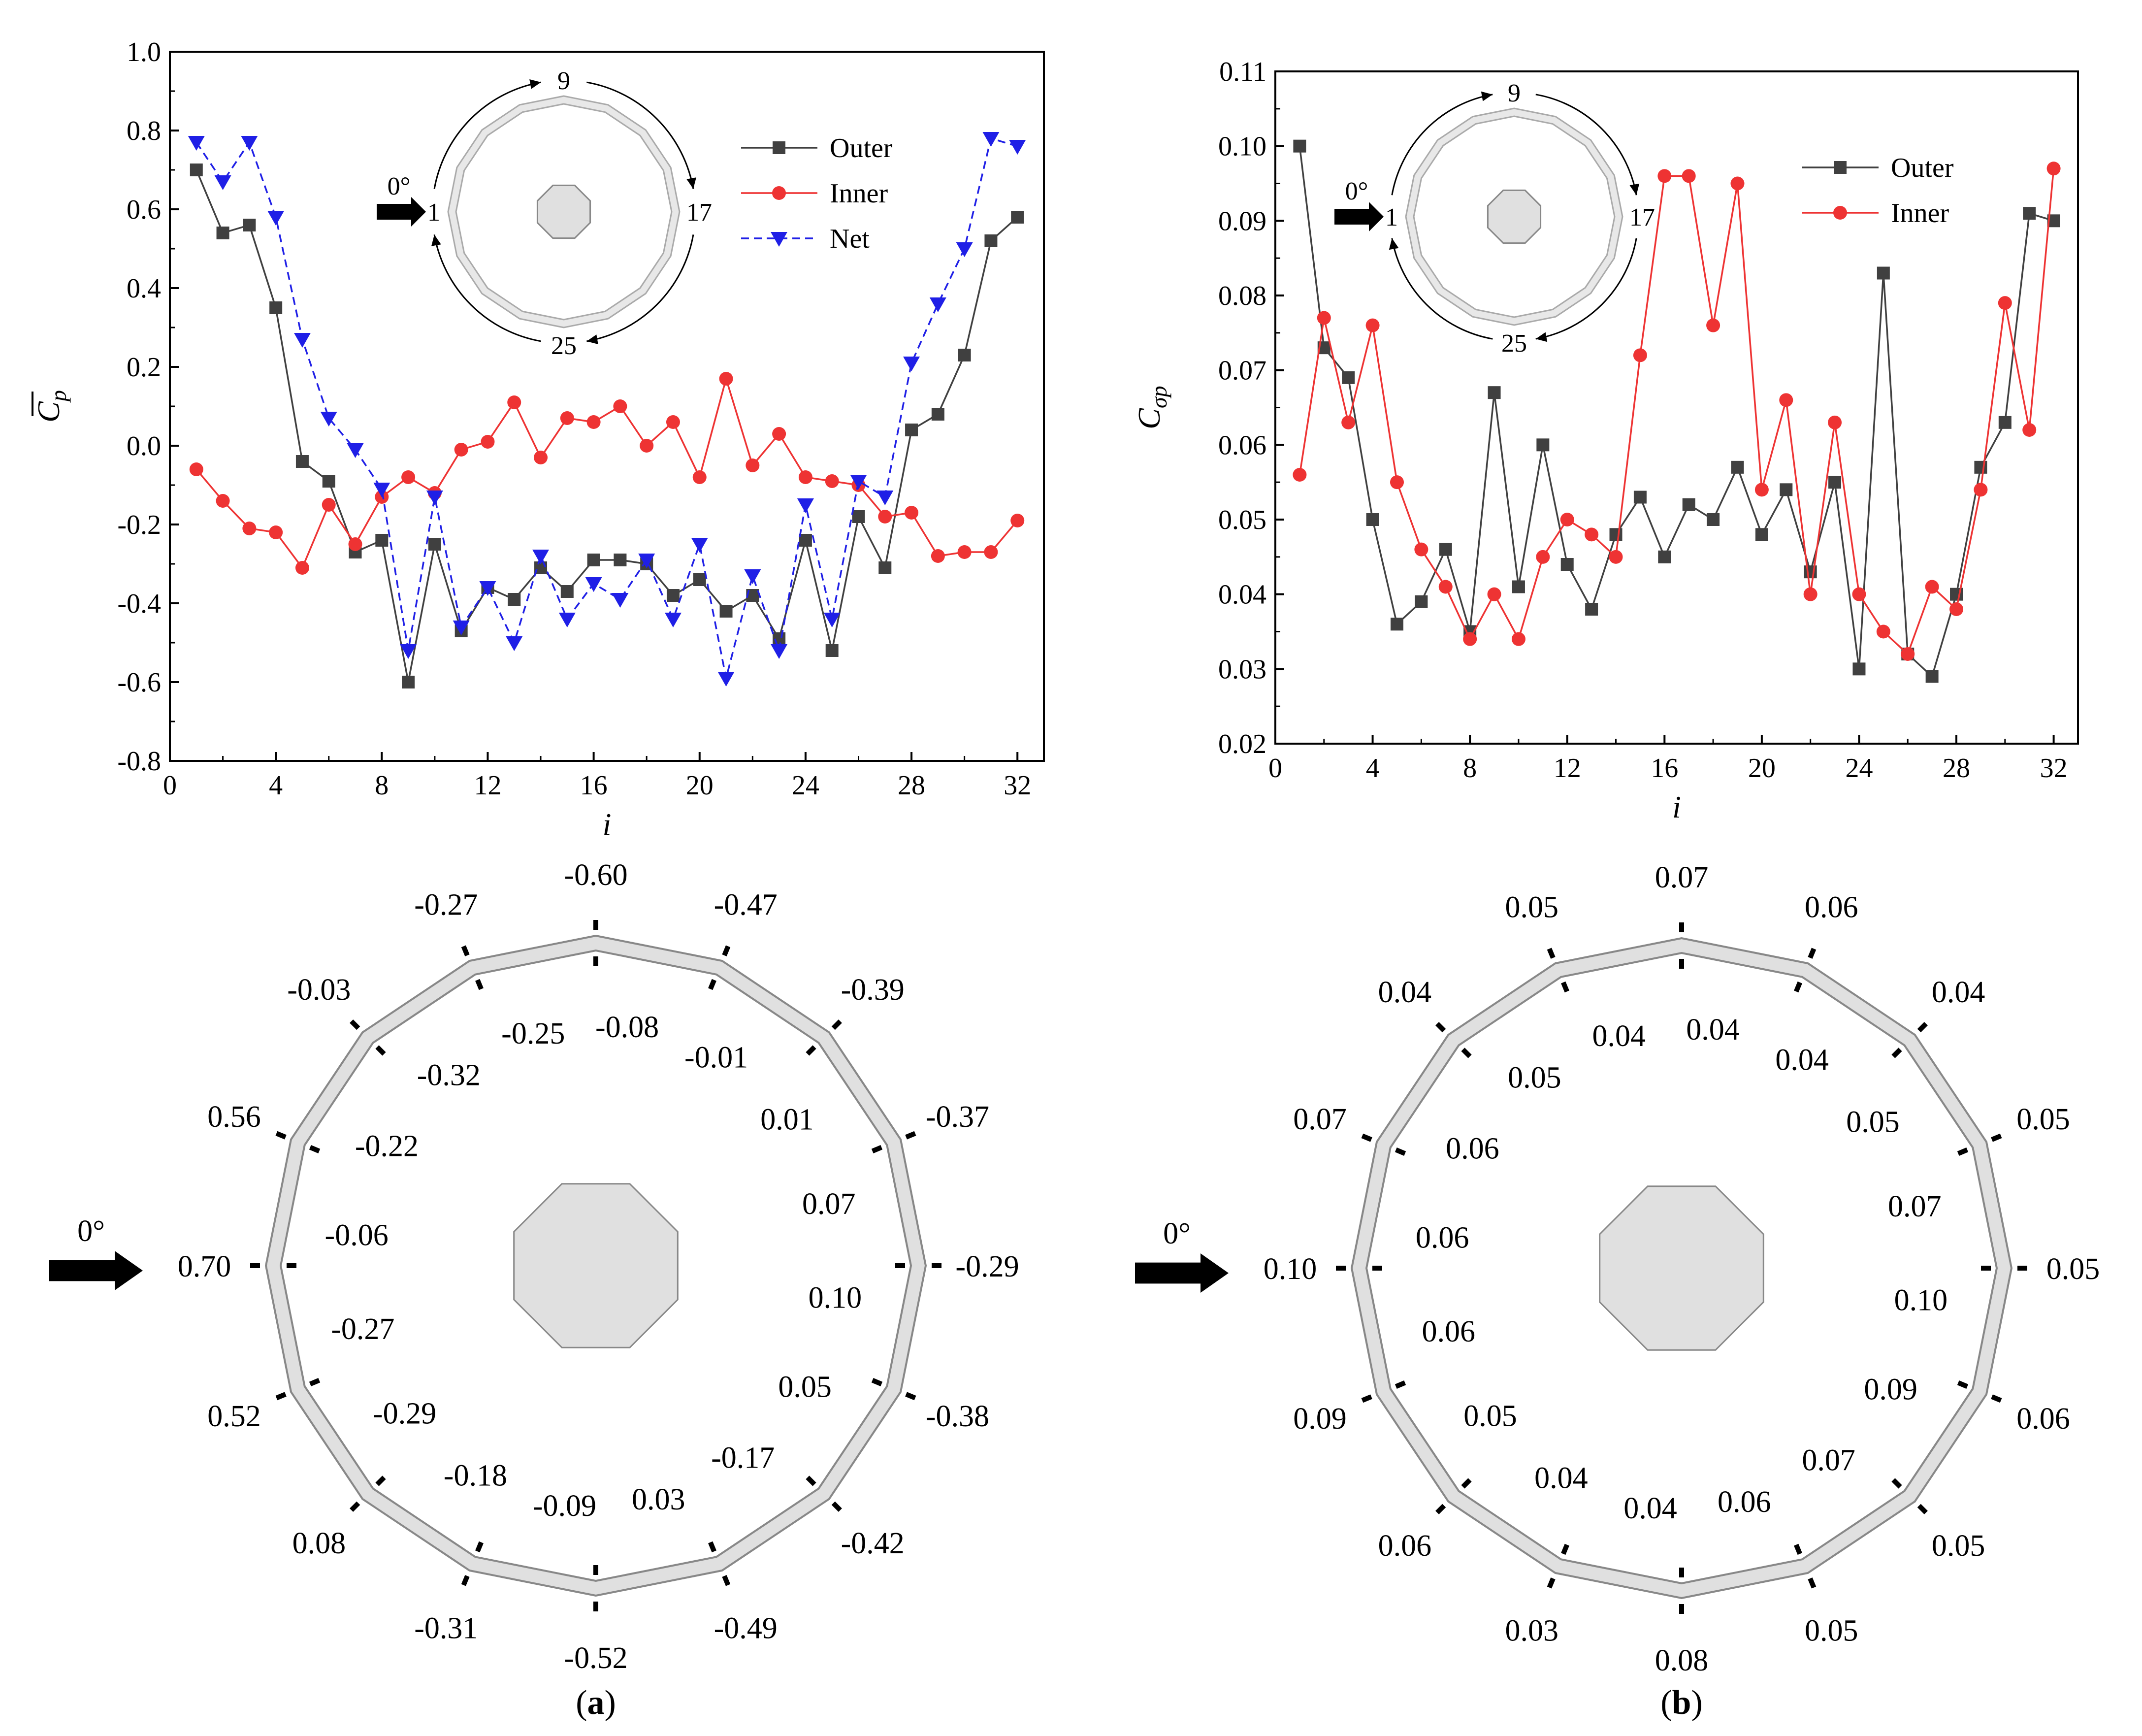 This screenshot has width=2142, height=1736. What do you see at coordinates (1713, 1030) in the screenshot?
I see `inner-value-label: 0.04` at bounding box center [1713, 1030].